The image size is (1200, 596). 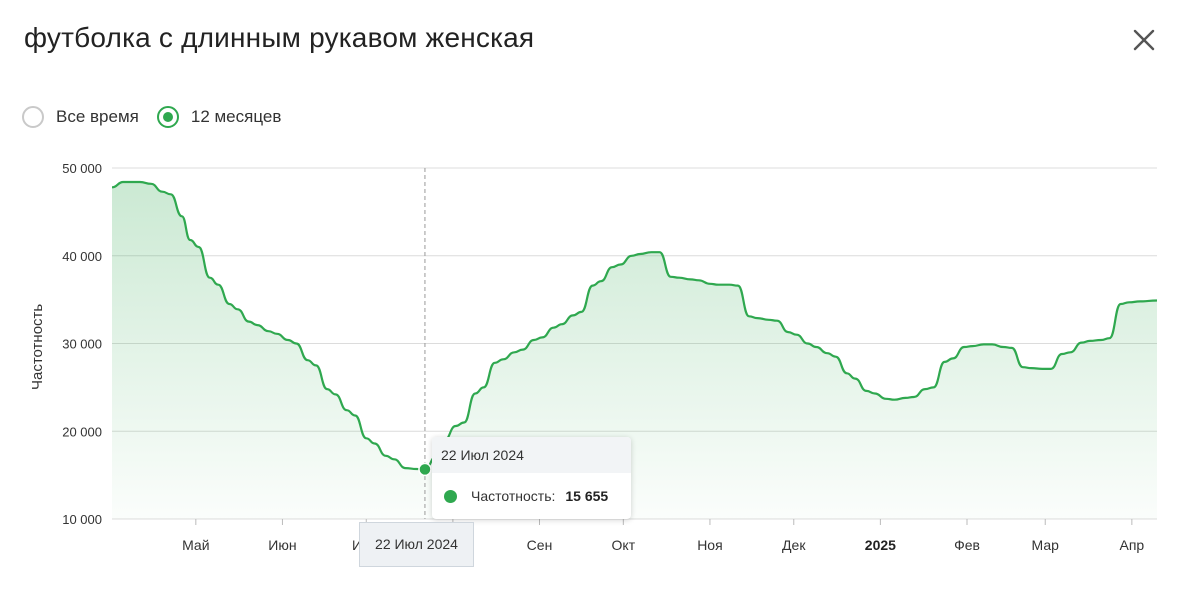 I want to click on series-dot-icon, so click(x=450, y=496).